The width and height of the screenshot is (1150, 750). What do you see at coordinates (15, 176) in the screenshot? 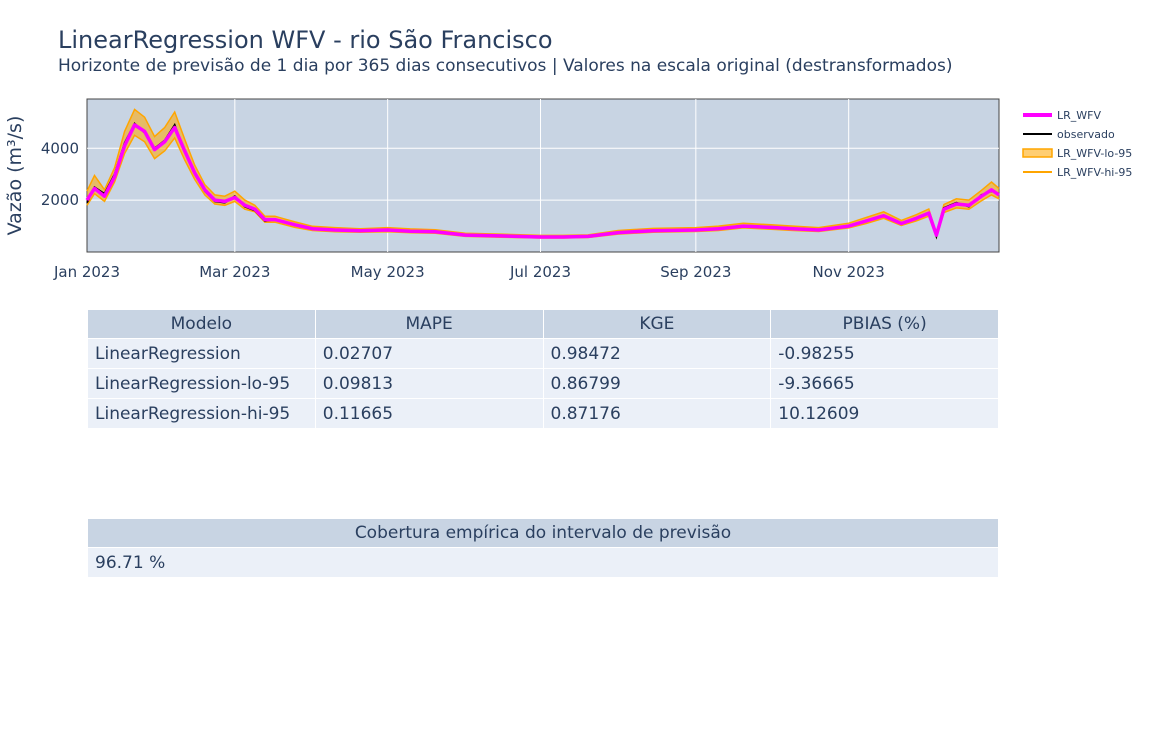
I see `y-axis-label: Vazão (m³/s)` at bounding box center [15, 176].